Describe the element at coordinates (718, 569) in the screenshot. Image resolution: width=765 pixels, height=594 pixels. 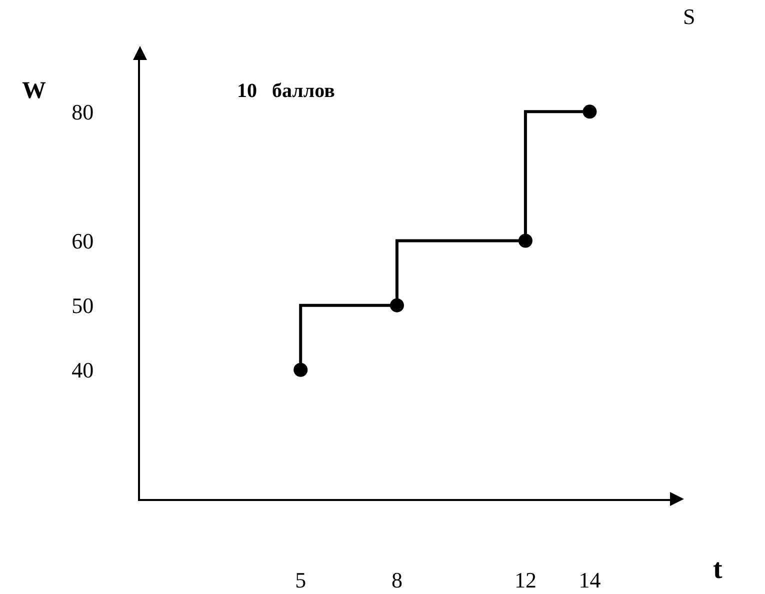
I see `x-axis-title: t` at that location.